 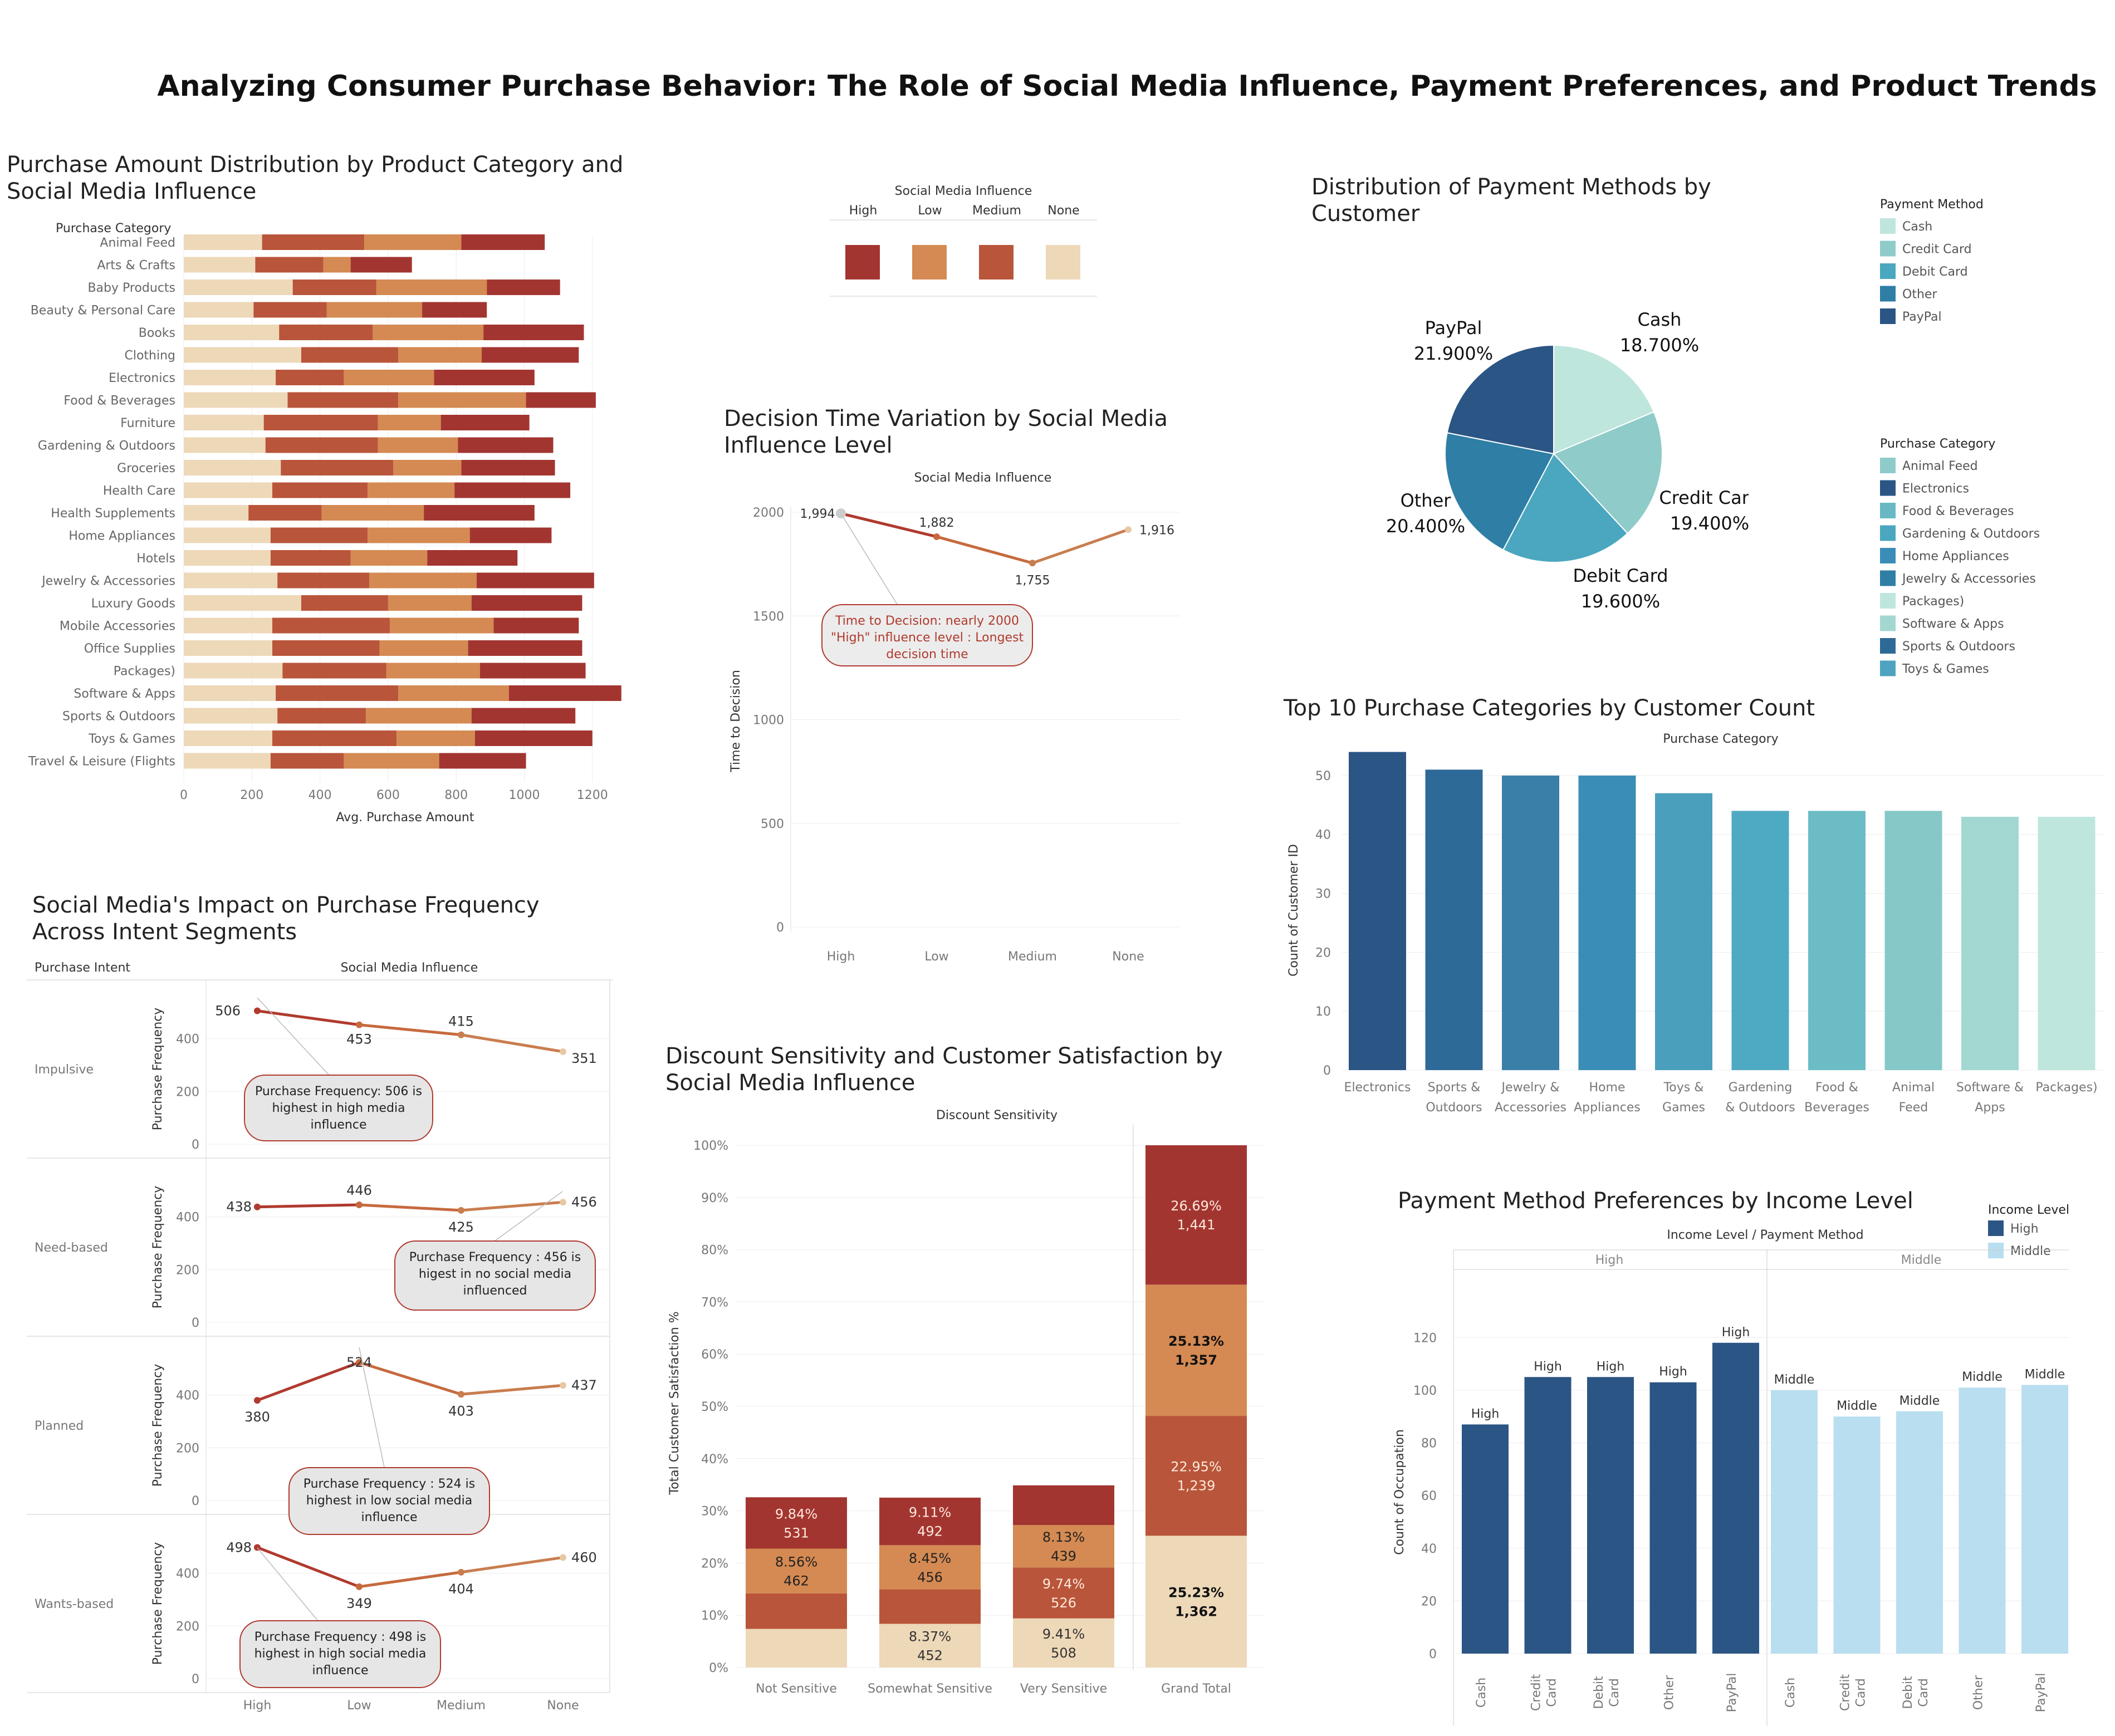 What do you see at coordinates (1400, 1492) in the screenshot?
I see `y-axis-label: Count of Occupation` at bounding box center [1400, 1492].